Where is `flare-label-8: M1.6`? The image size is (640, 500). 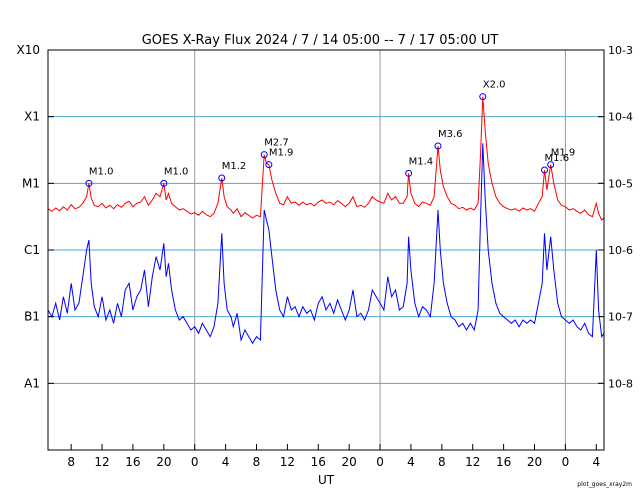
flare-label-8: M1.6 is located at coordinates (557, 158).